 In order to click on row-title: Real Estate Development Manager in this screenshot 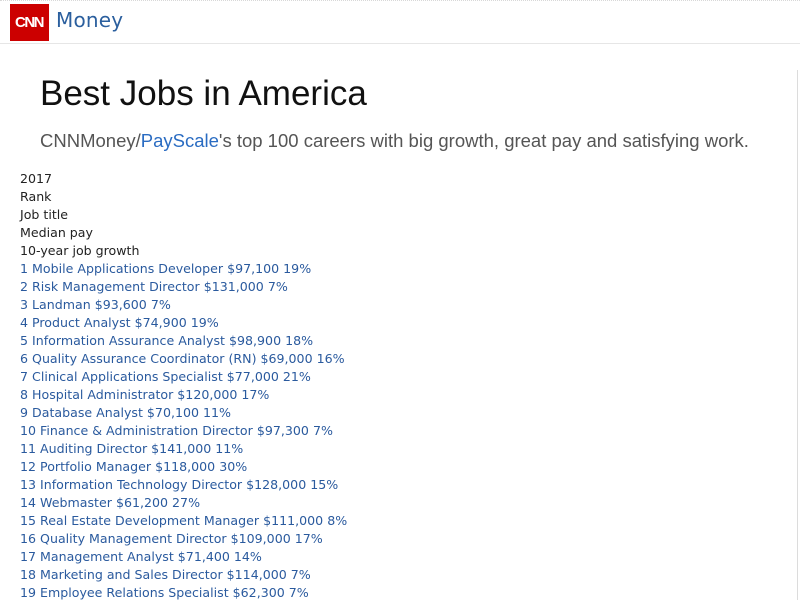, I will do `click(150, 520)`.